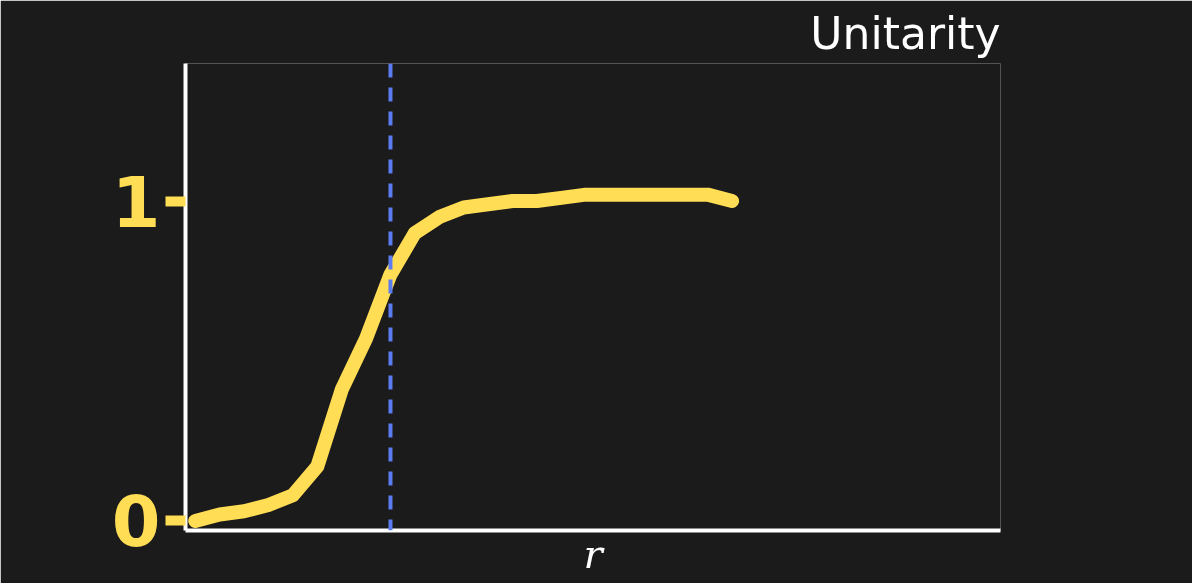 The image size is (1192, 583). What do you see at coordinates (905, 33) in the screenshot?
I see `text: Unitarity` at bounding box center [905, 33].